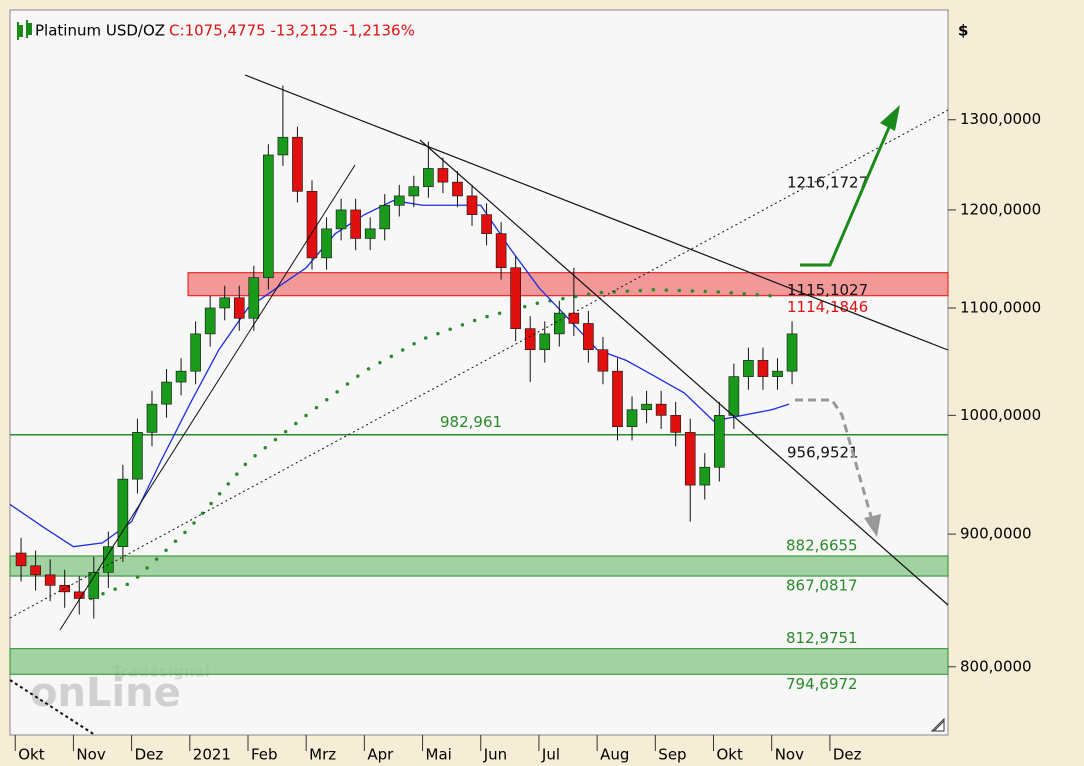  Describe the element at coordinates (24, 30) in the screenshot. I see `candle-icon` at that location.